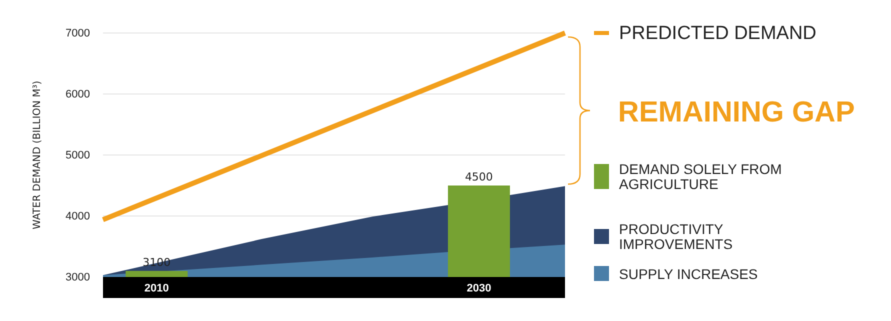  What do you see at coordinates (676, 236) in the screenshot?
I see `legend-label: PRODUCTIVITY IMPROVEMENTS` at bounding box center [676, 236].